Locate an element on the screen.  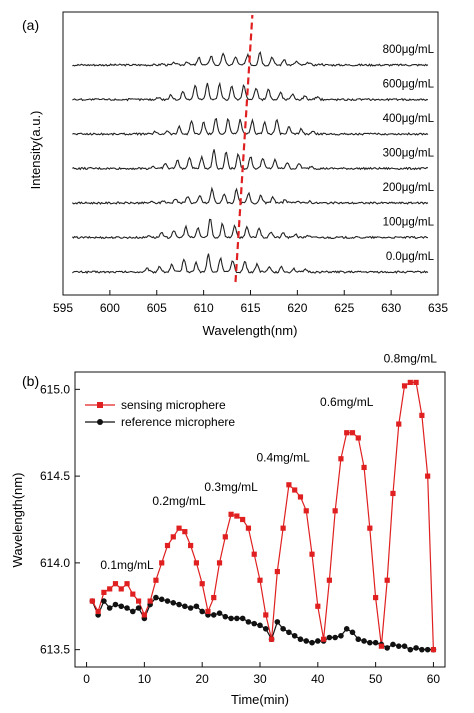
panel-a-resonance-marker is located at coordinates (244, 148).